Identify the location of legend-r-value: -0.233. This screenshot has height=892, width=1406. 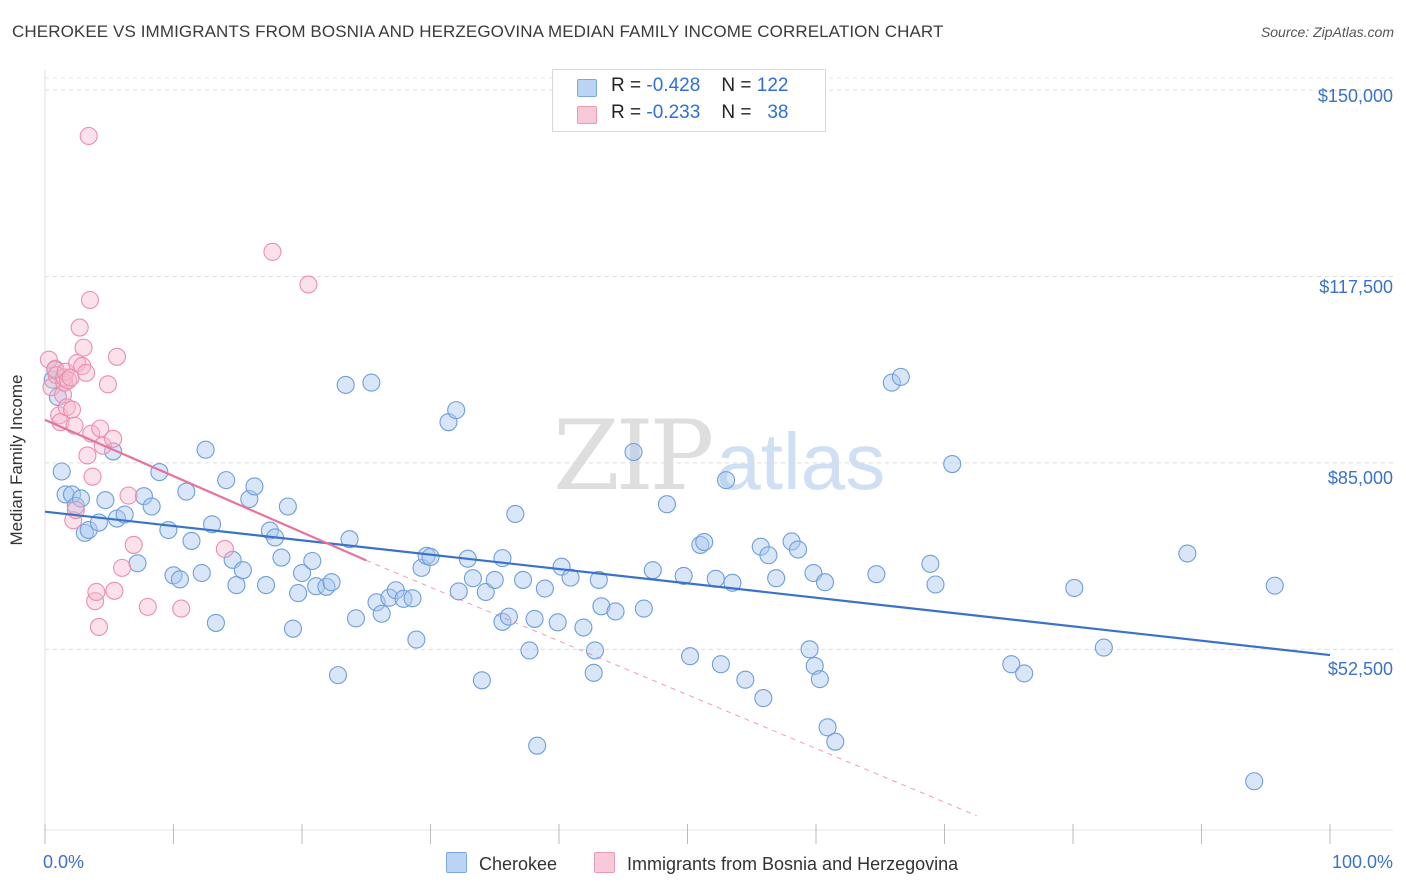
(673, 112).